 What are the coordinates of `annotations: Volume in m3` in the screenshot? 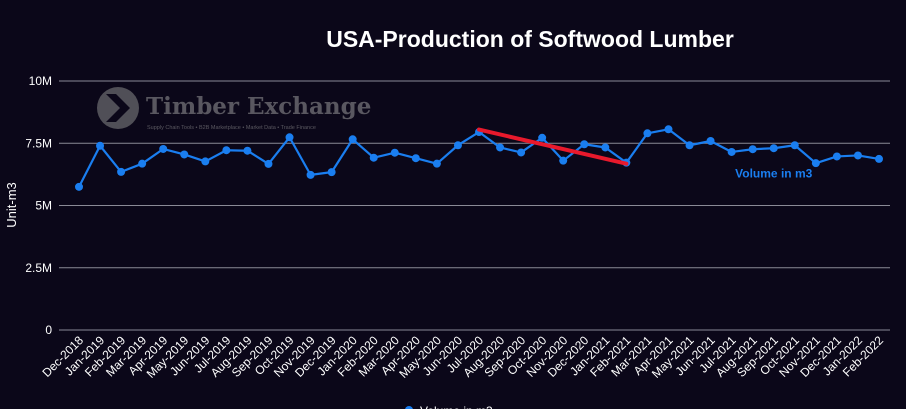 It's located at (645, 154).